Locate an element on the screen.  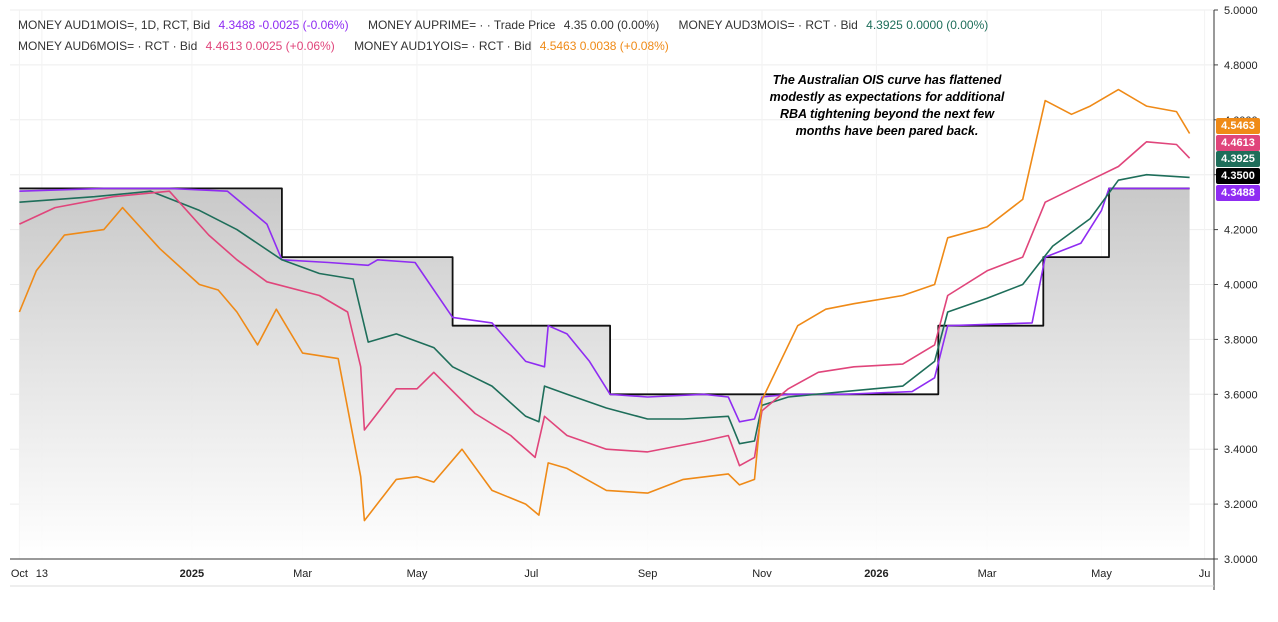
y-tick-label: 3.0000 is located at coordinates (1241, 560).